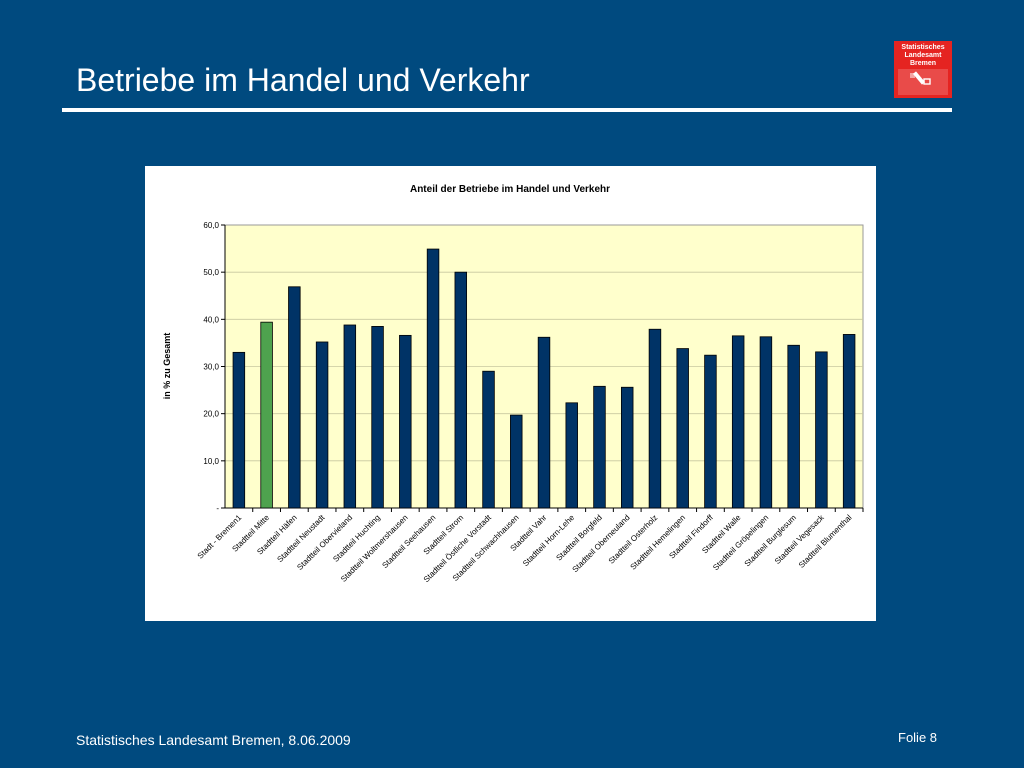 This screenshot has width=1024, height=768. What do you see at coordinates (548, 540) in the screenshot?
I see `x-tick-label: Stadtteil Horn-Lehe` at bounding box center [548, 540].